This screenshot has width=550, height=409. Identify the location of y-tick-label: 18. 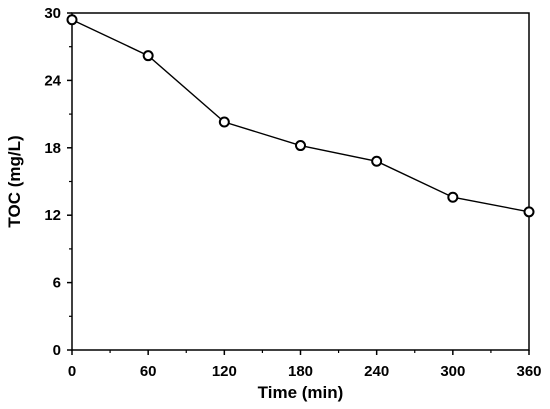
(52, 148).